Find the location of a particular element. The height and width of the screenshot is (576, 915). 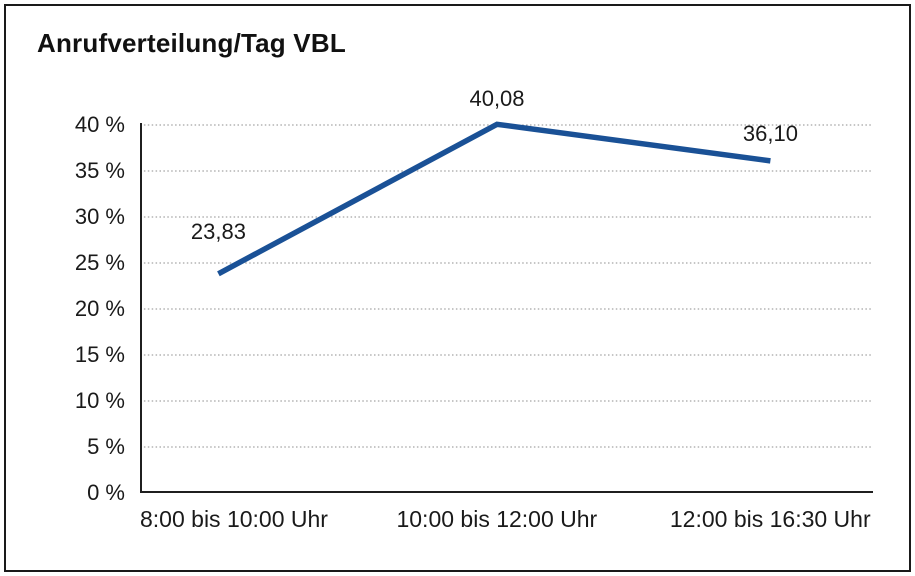

y-axis-tick-label: 5 % is located at coordinates (106, 446).